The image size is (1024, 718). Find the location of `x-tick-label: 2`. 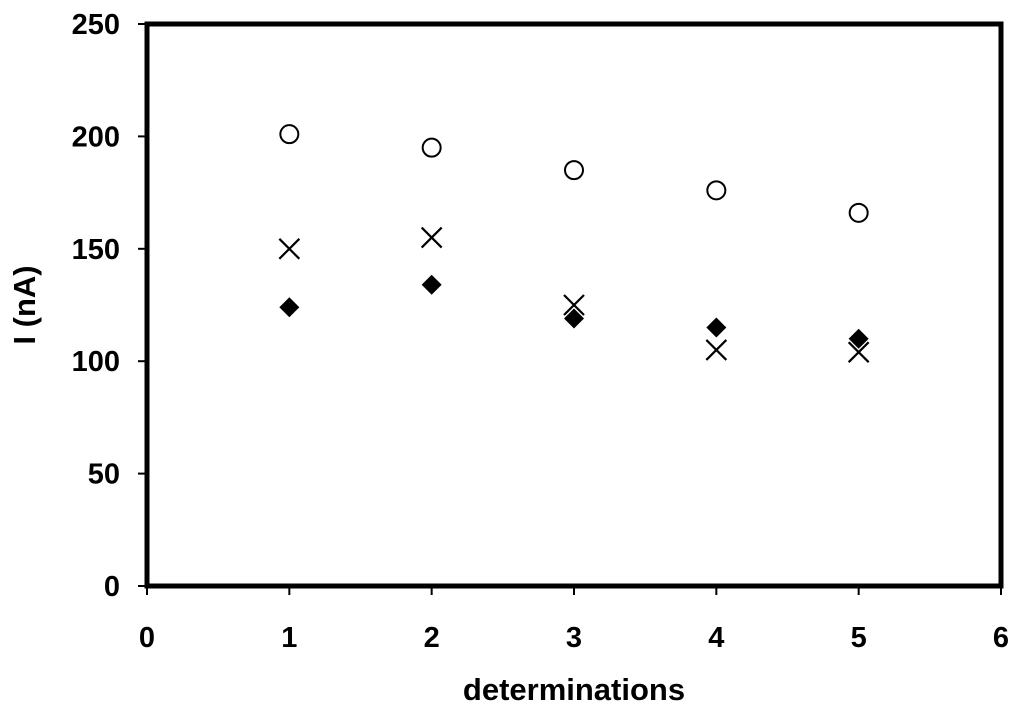

x-tick-label: 2 is located at coordinates (432, 638).